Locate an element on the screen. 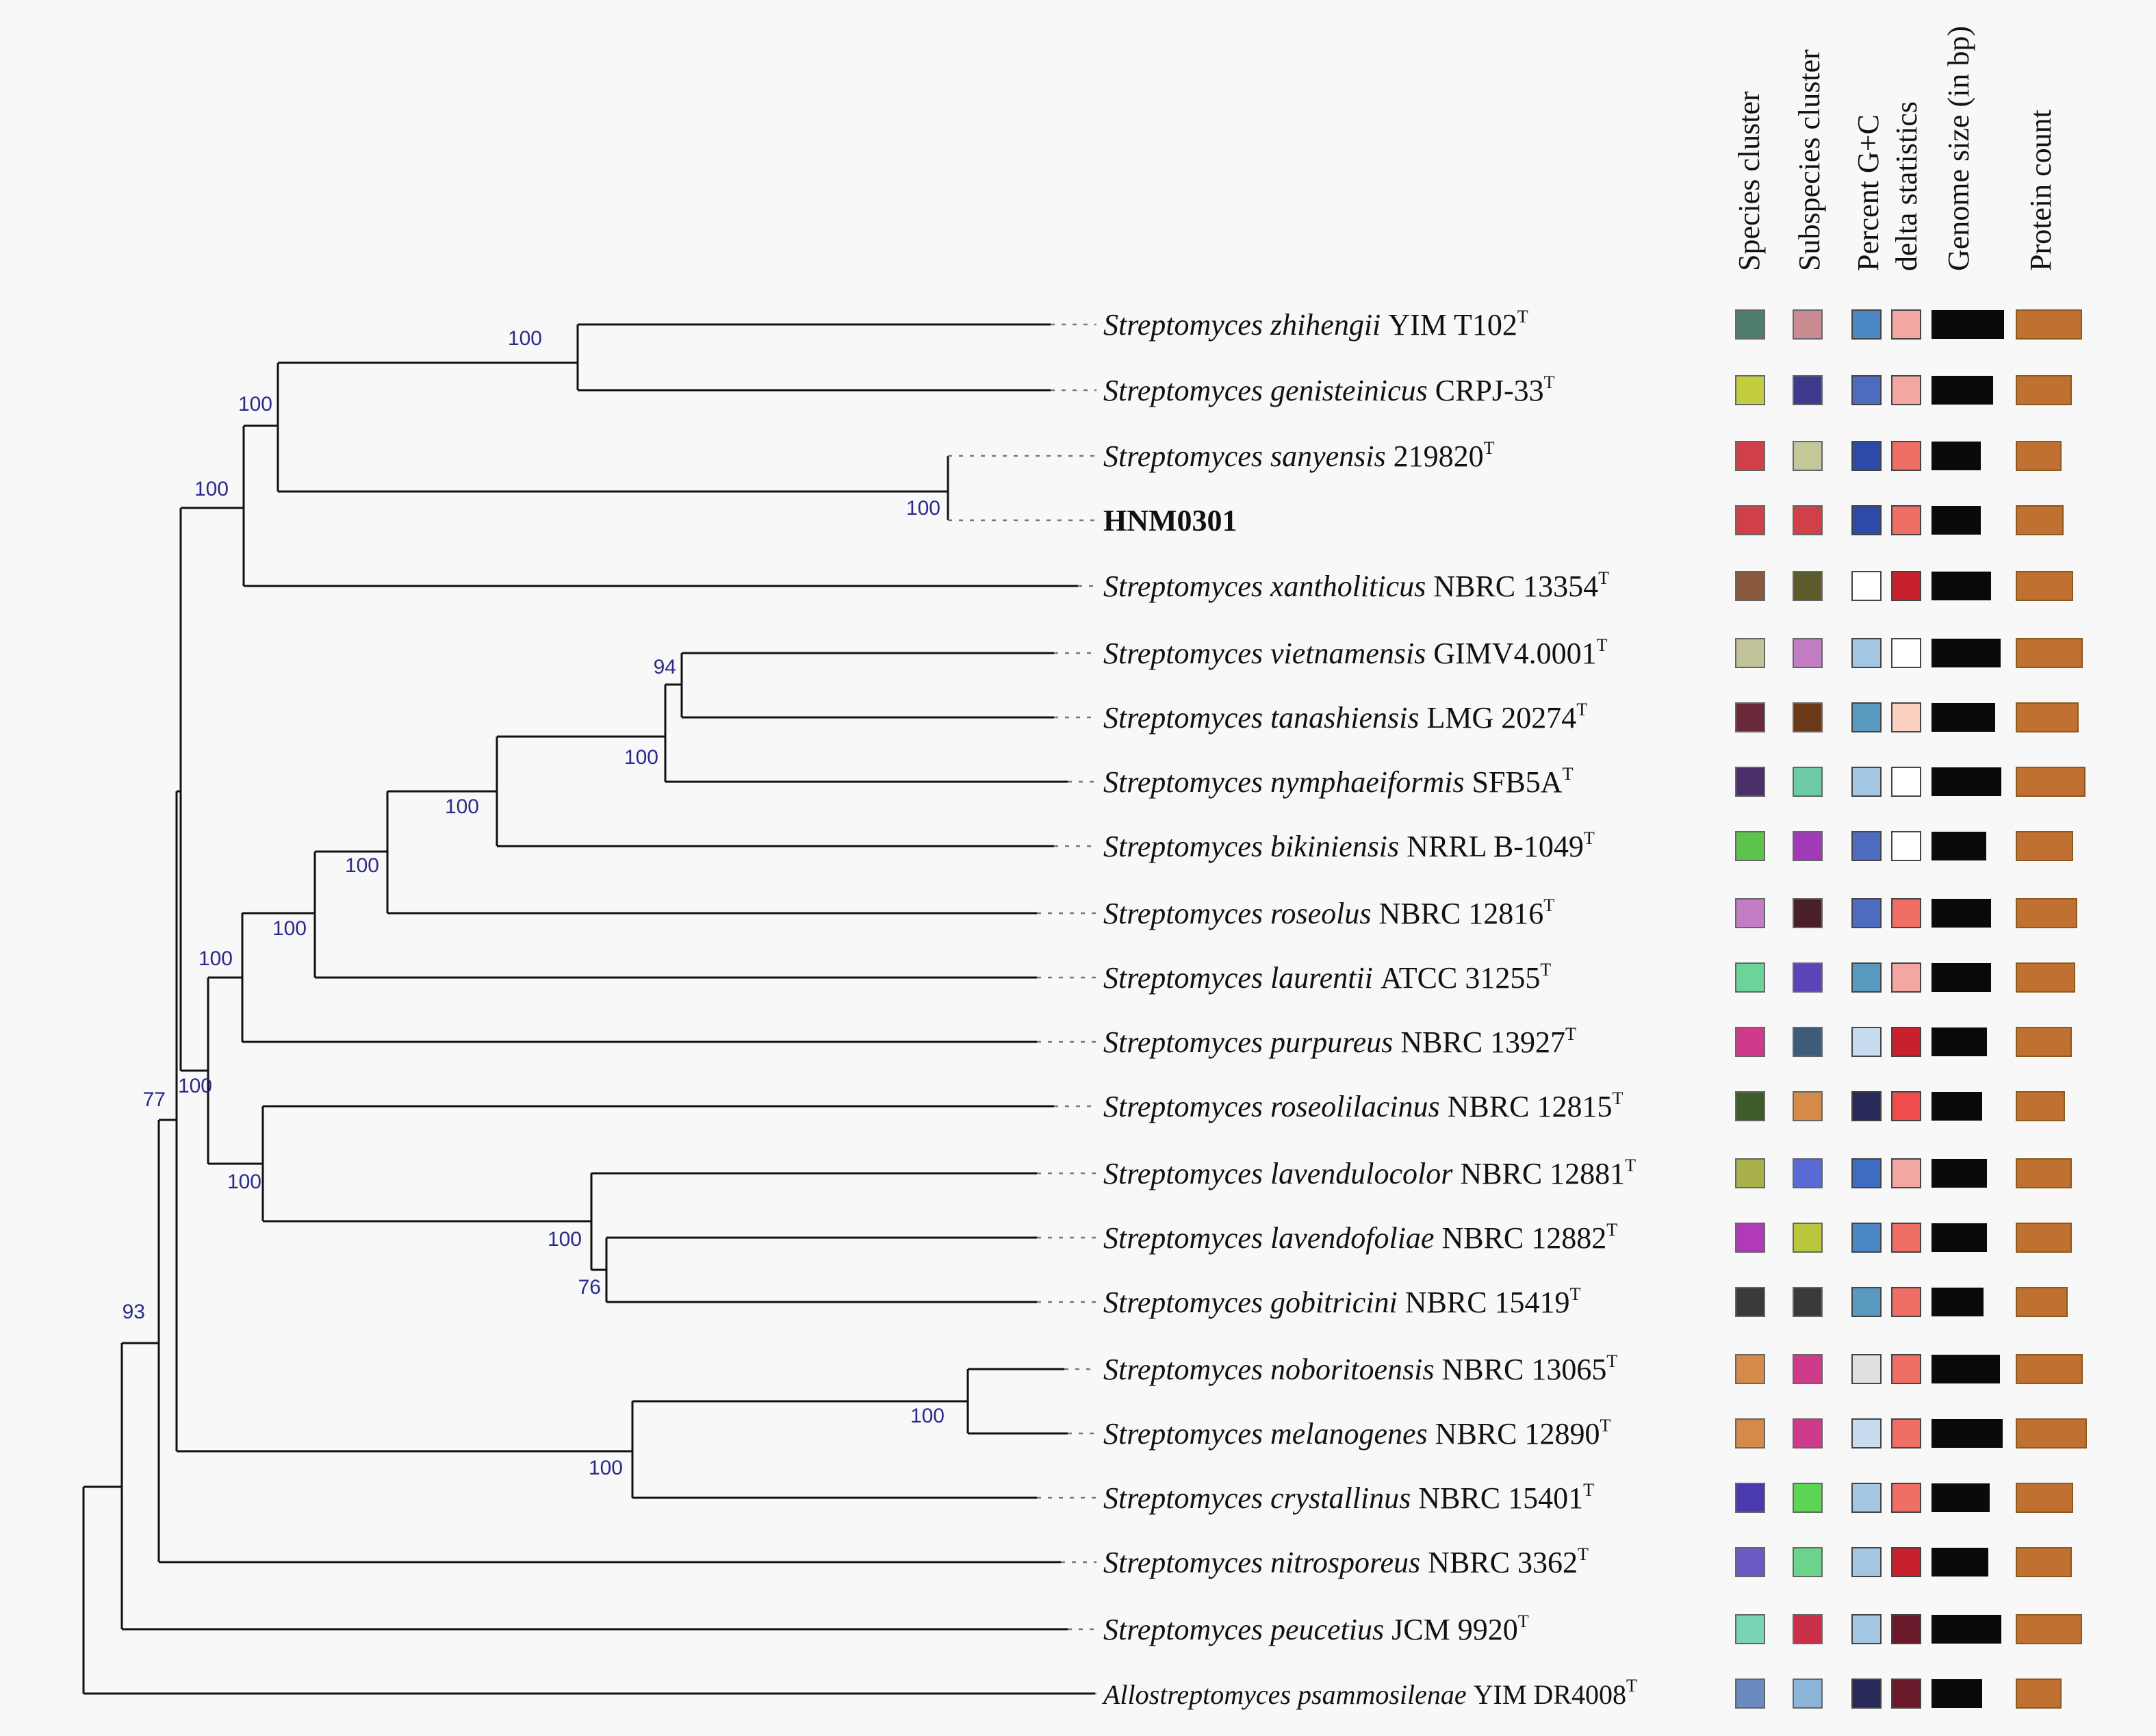  bootstrap-value: 94 is located at coordinates (665, 667).